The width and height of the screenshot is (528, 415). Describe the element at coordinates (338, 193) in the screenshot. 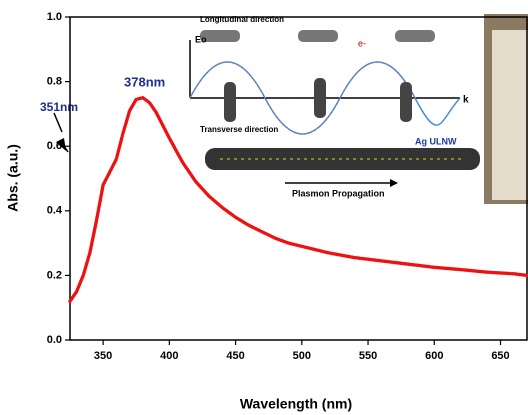

I see `inset-label: Plasmon Propagation` at that location.